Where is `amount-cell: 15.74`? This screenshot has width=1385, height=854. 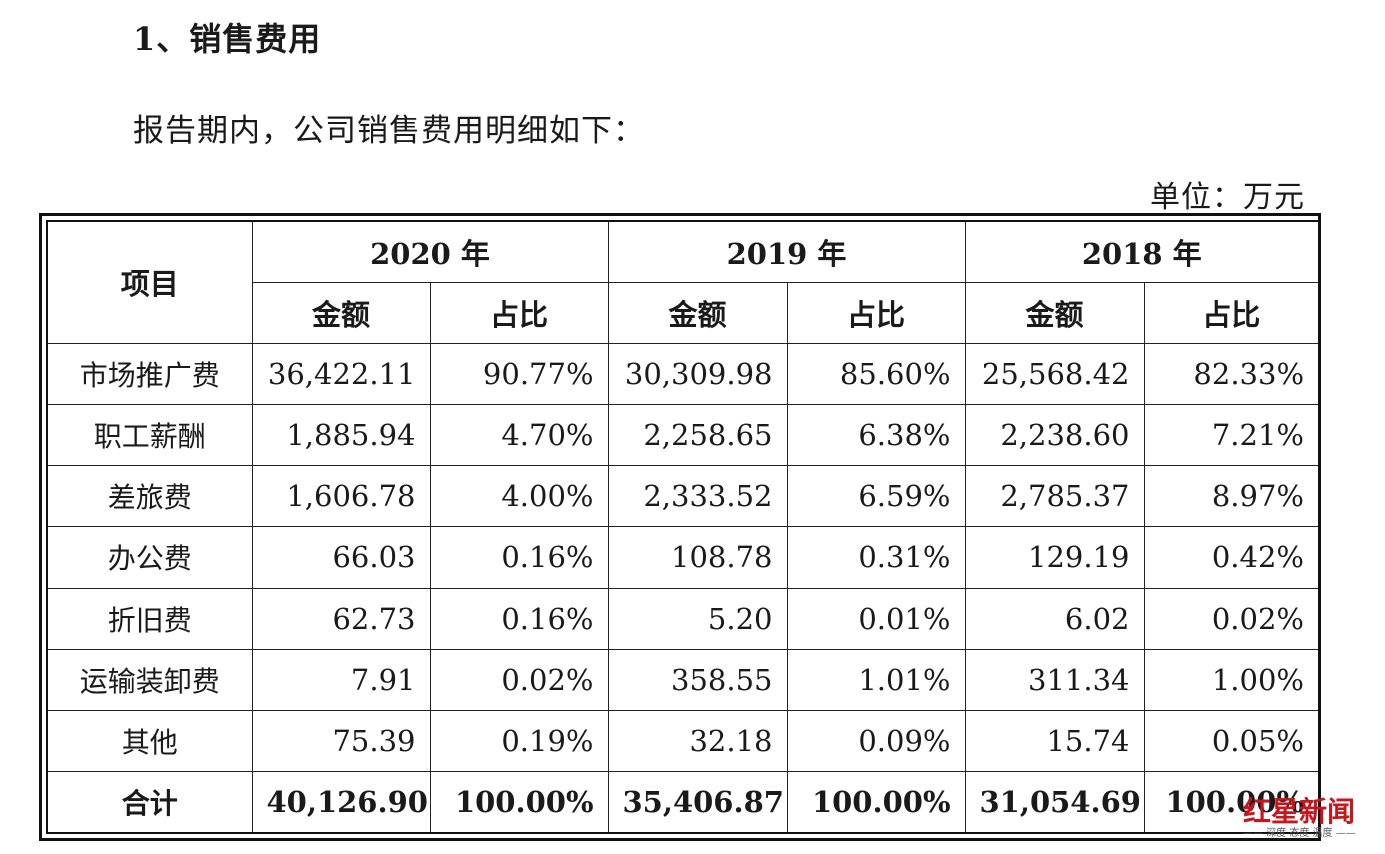
amount-cell: 15.74 is located at coordinates (1054, 741).